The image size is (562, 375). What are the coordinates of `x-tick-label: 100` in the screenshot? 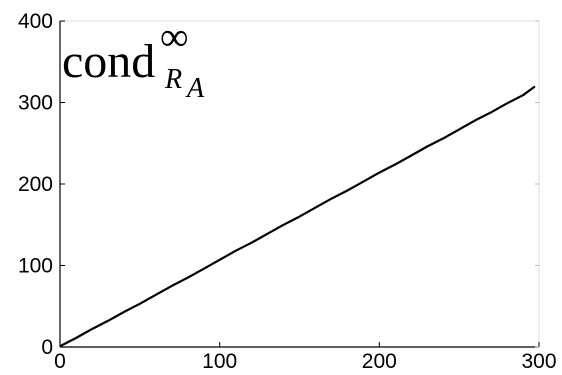 It's located at (219, 361).